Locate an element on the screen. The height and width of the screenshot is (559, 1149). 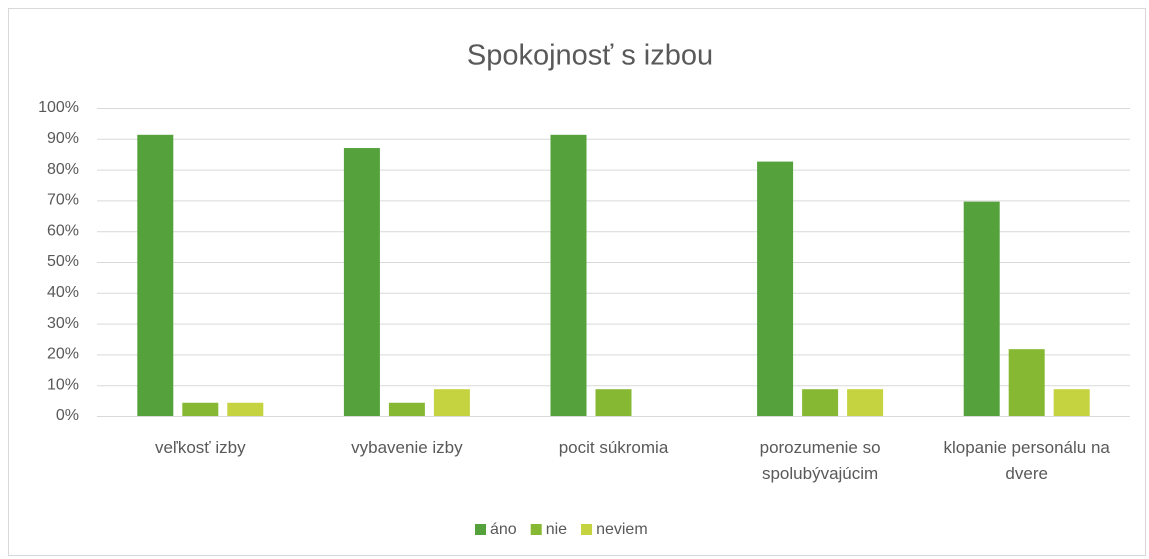
y-tick-label: 0% is located at coordinates (67, 415).